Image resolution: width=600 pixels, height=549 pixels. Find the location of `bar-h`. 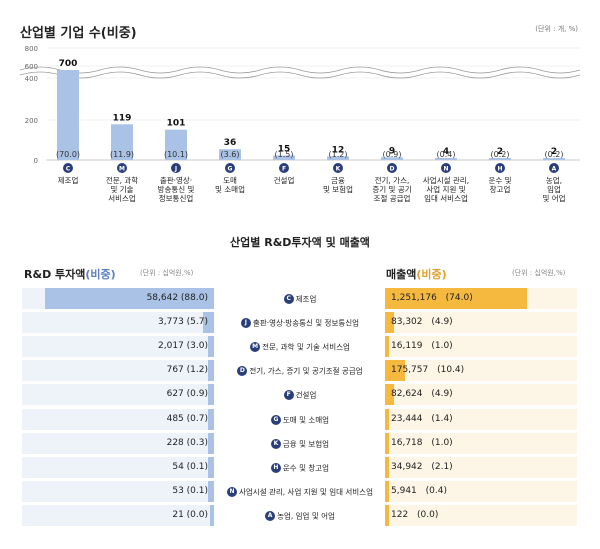

bar-h is located at coordinates (500, 159).